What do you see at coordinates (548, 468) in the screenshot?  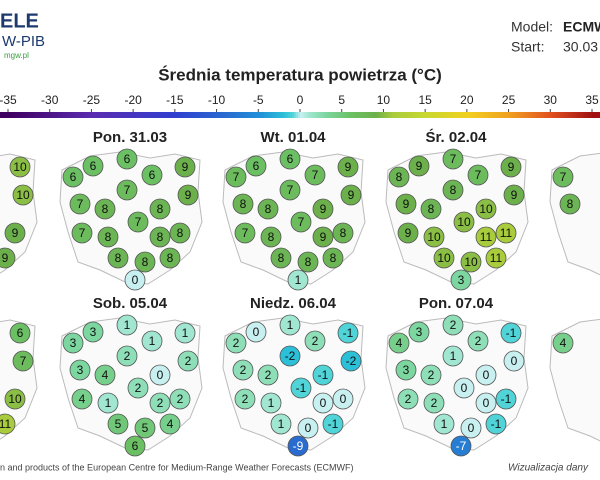 I see `visualization: Wizualizacja dany` at bounding box center [548, 468].